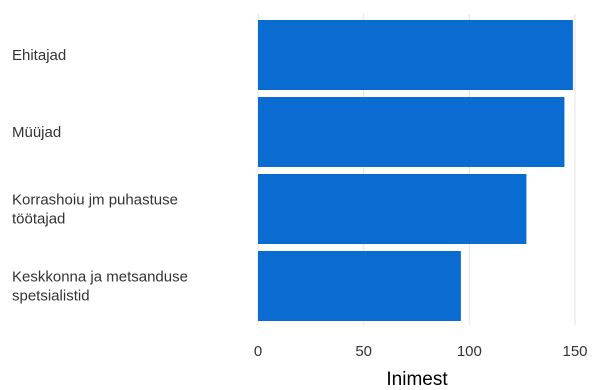 This screenshot has height=390, width=596. Describe the element at coordinates (421, 351) in the screenshot. I see `x-tick-labels: 0 50 100 150` at that location.